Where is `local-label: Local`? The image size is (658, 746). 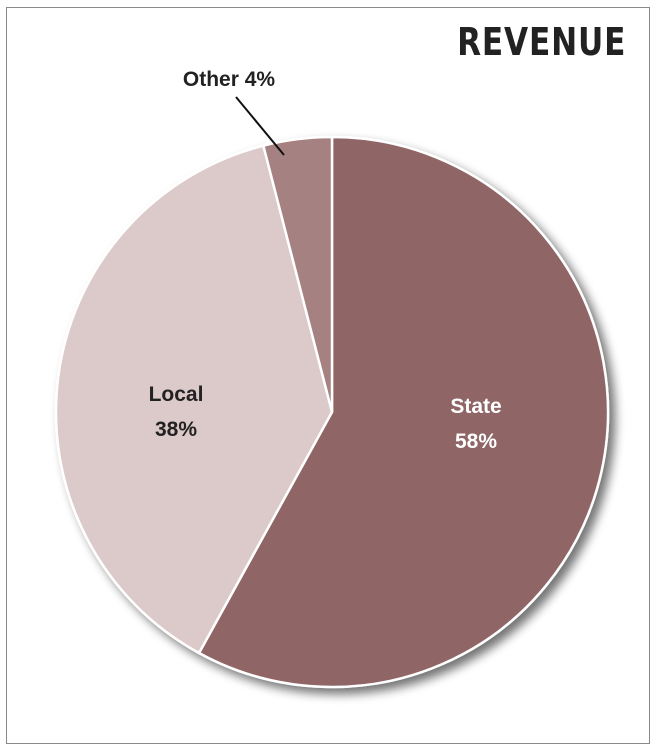 local-label: Local is located at coordinates (176, 394).